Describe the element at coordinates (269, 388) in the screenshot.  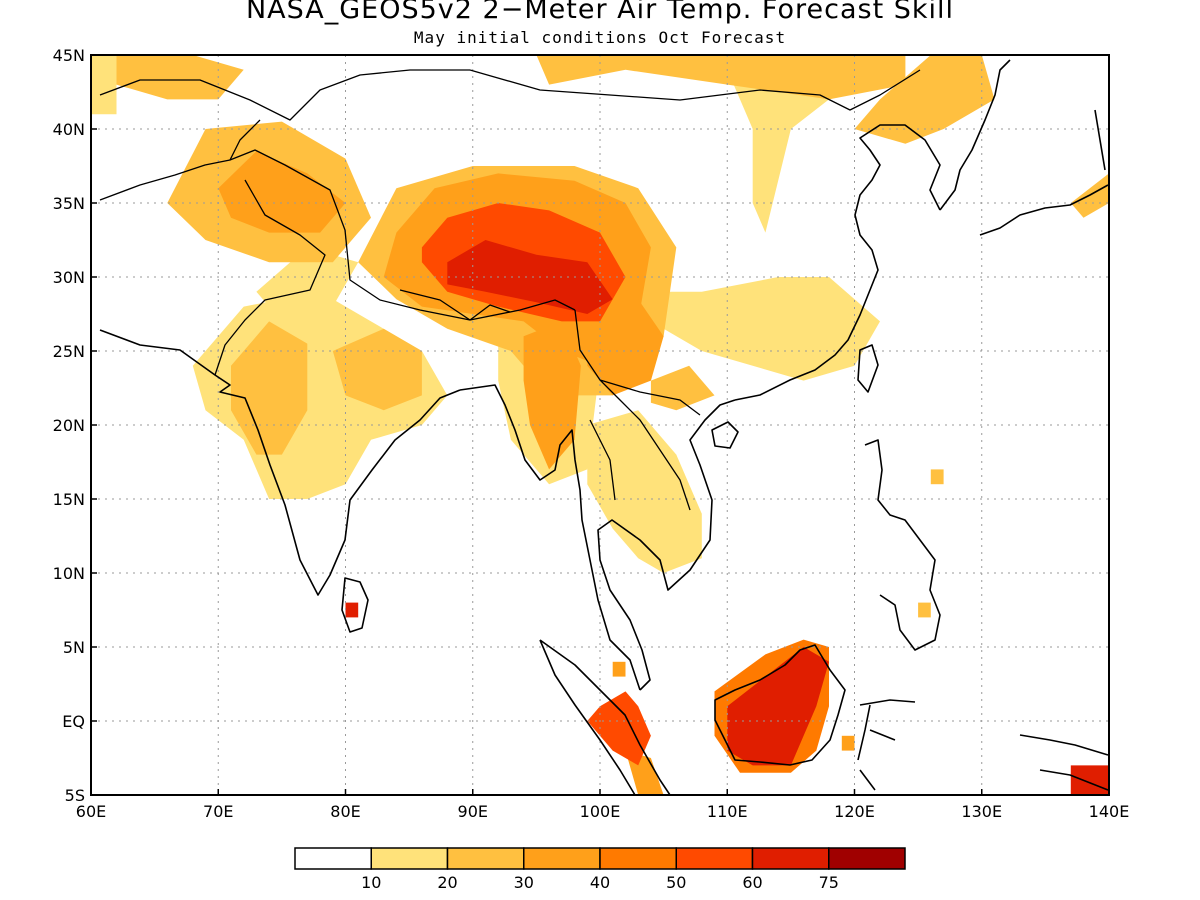
I see `skill-region-west-india` at that location.